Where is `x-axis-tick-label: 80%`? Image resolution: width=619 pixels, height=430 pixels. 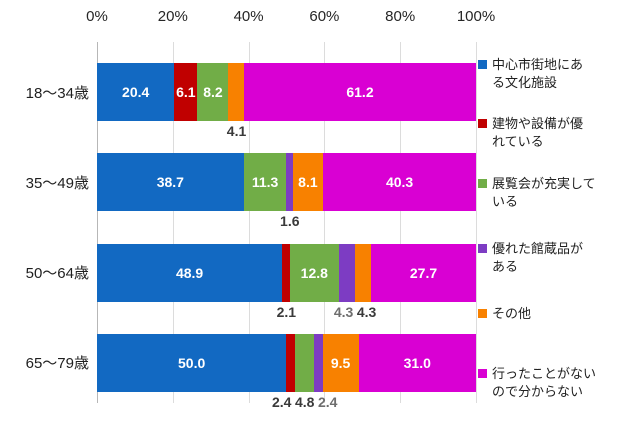
x-axis-tick-label: 80% is located at coordinates (400, 16).